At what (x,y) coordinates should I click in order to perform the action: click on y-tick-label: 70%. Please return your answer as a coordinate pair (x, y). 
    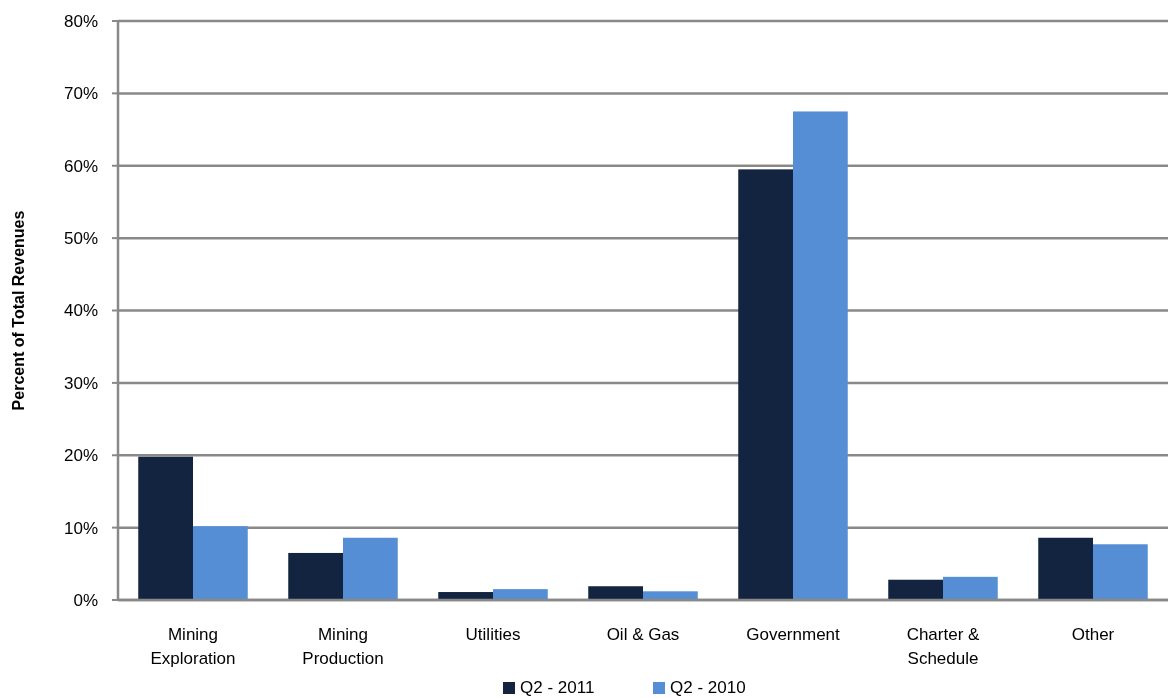
    Looking at the image, I should click on (80, 94).